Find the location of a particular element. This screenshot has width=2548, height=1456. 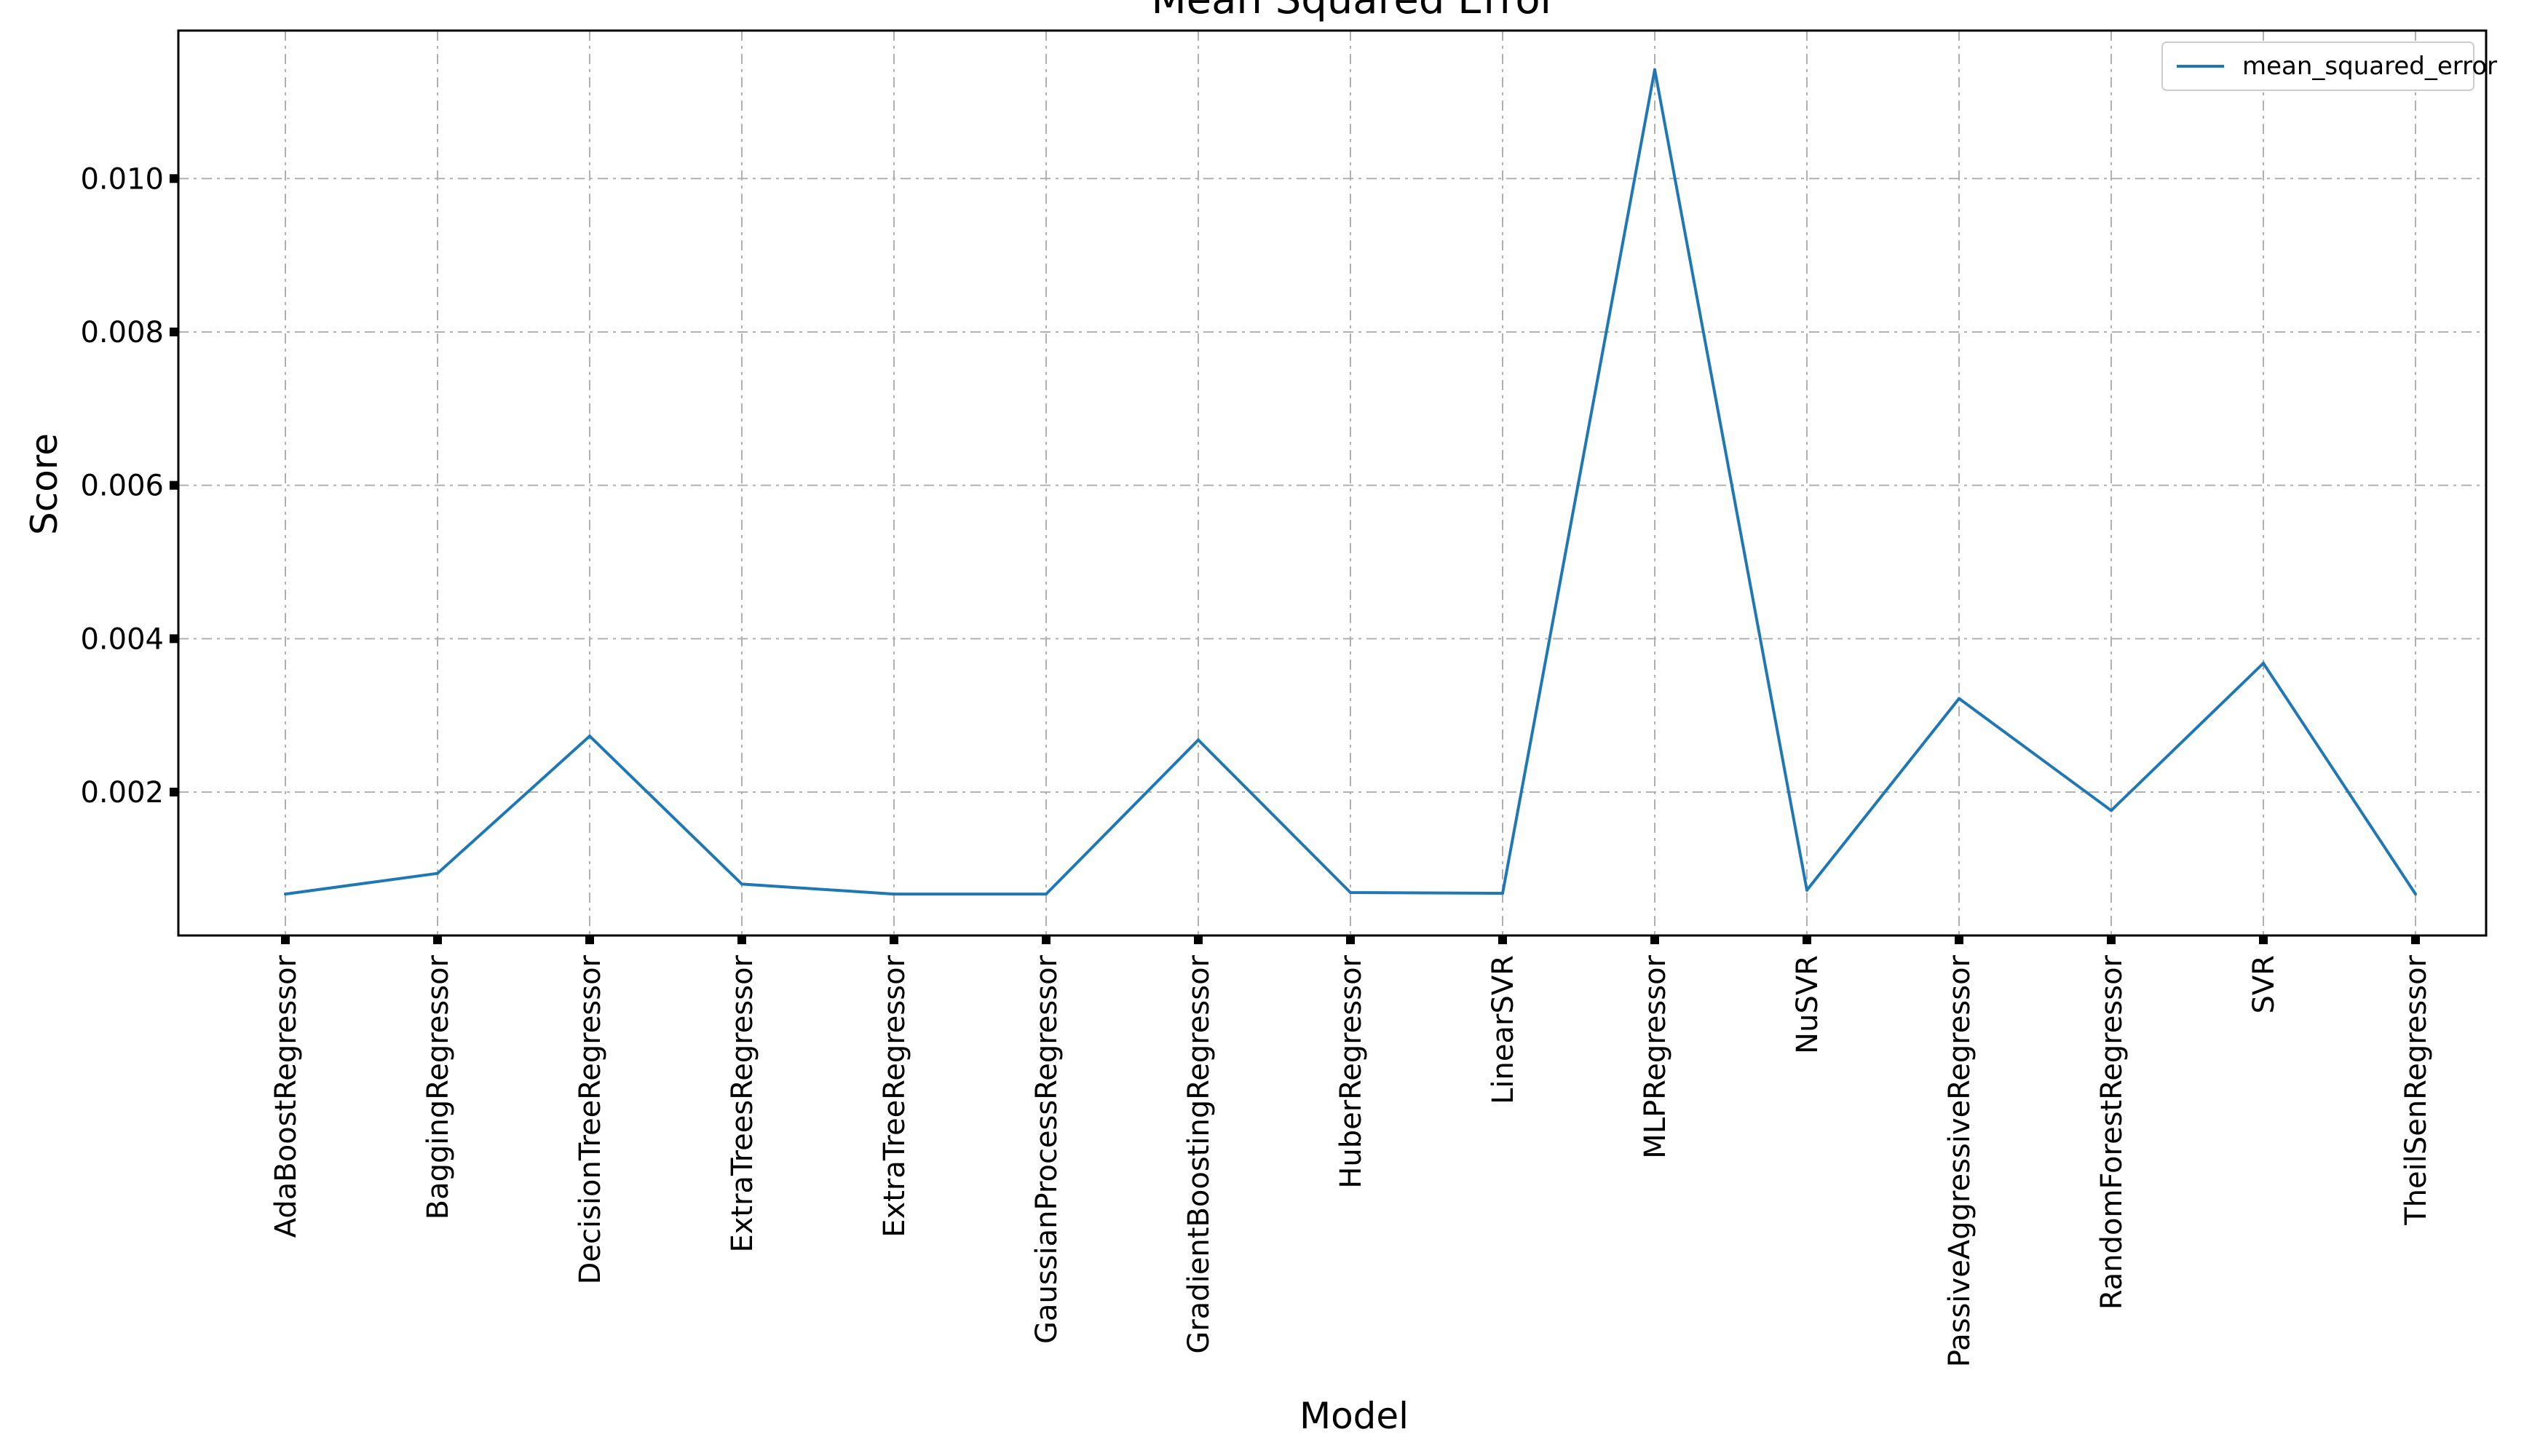

x-tick-label: GaussianProcessRegressor is located at coordinates (1047, 1149).